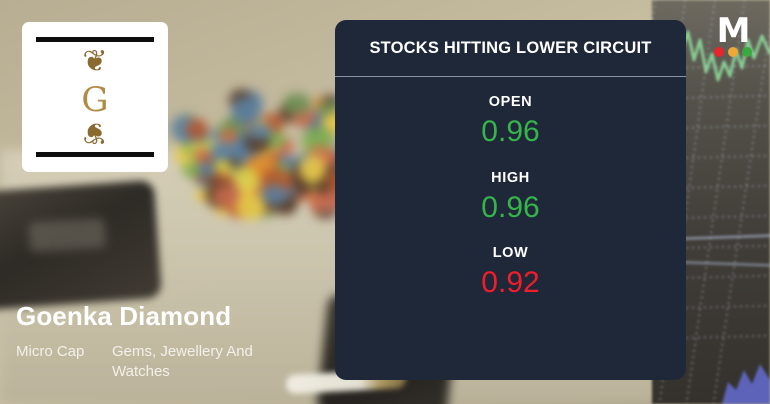 This screenshot has width=770, height=404. What do you see at coordinates (510, 207) in the screenshot?
I see `stat-value-high: 0.96` at bounding box center [510, 207].